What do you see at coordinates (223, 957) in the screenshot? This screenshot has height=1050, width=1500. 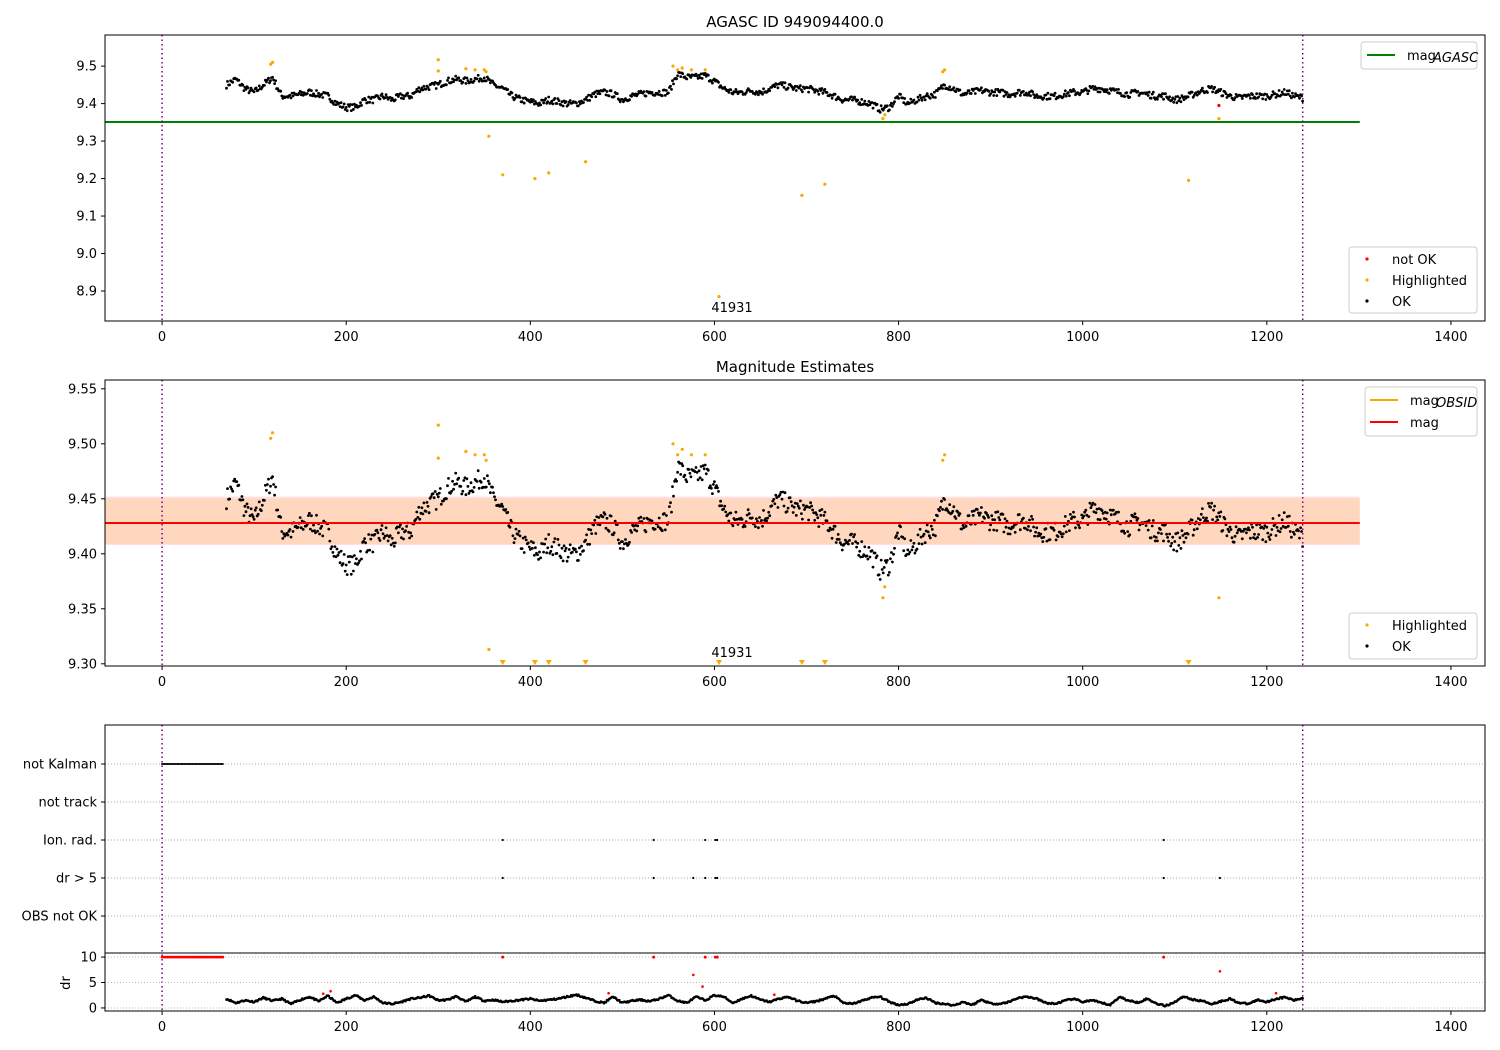 I see `dr-red-point` at bounding box center [223, 957].